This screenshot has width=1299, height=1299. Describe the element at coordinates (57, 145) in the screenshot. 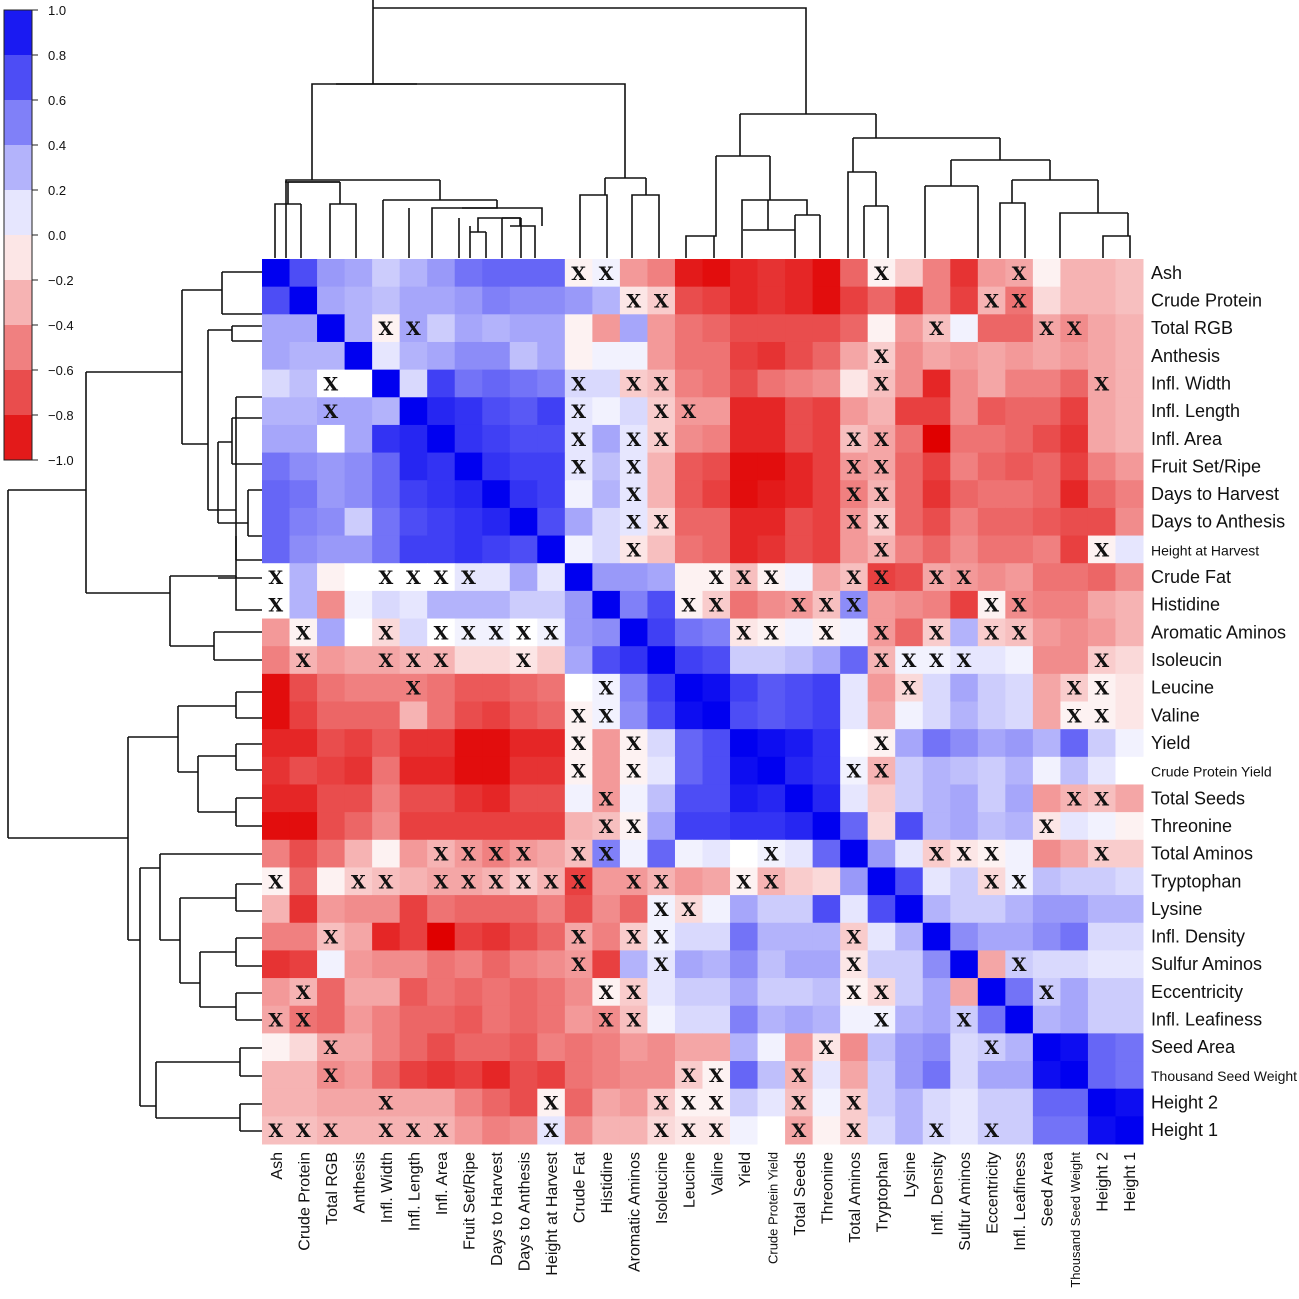

I see `colorbar-tick-label: 0.4` at that location.